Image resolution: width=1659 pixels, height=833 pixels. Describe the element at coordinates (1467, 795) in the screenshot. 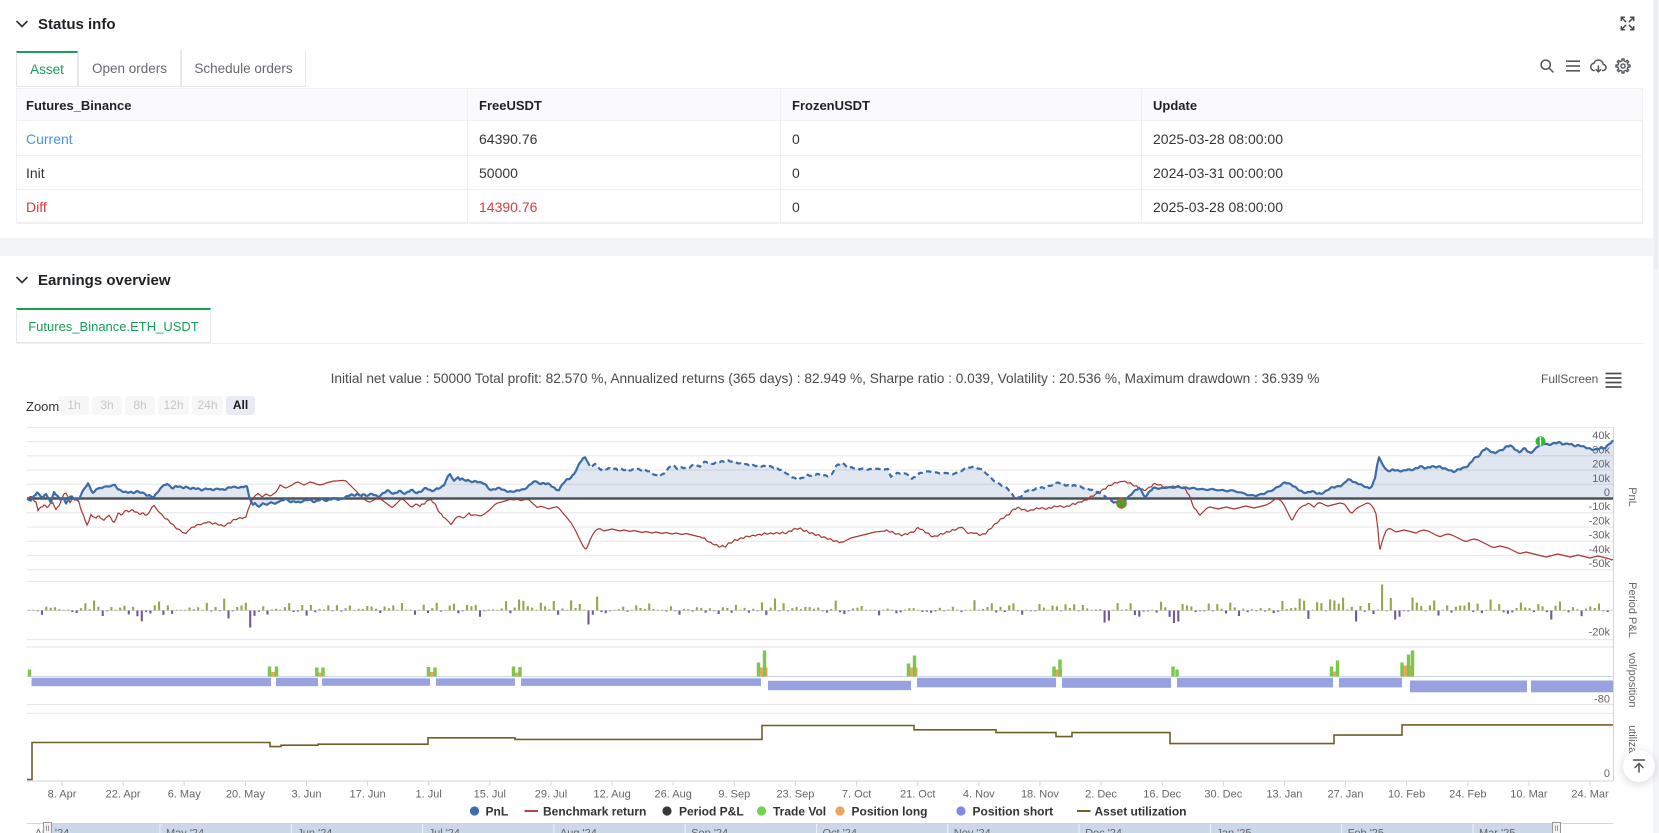

I see `svg-text: 24. Feb` at that location.